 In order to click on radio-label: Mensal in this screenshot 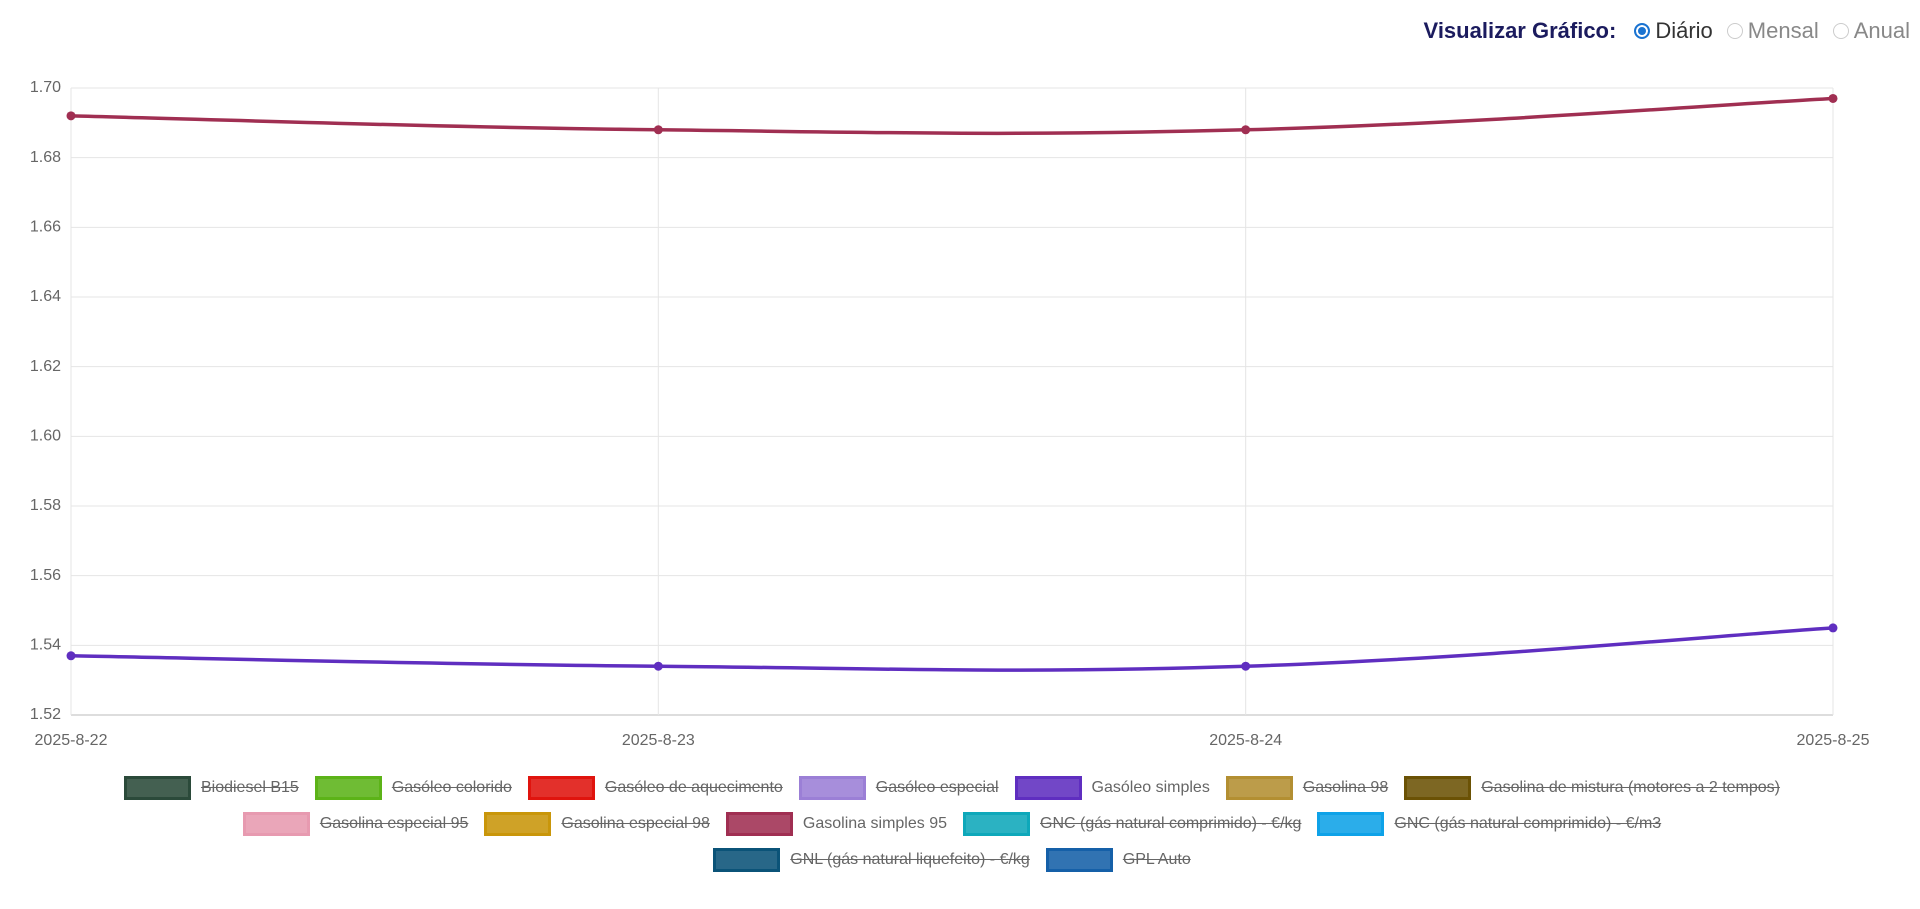, I will do `click(1783, 30)`.